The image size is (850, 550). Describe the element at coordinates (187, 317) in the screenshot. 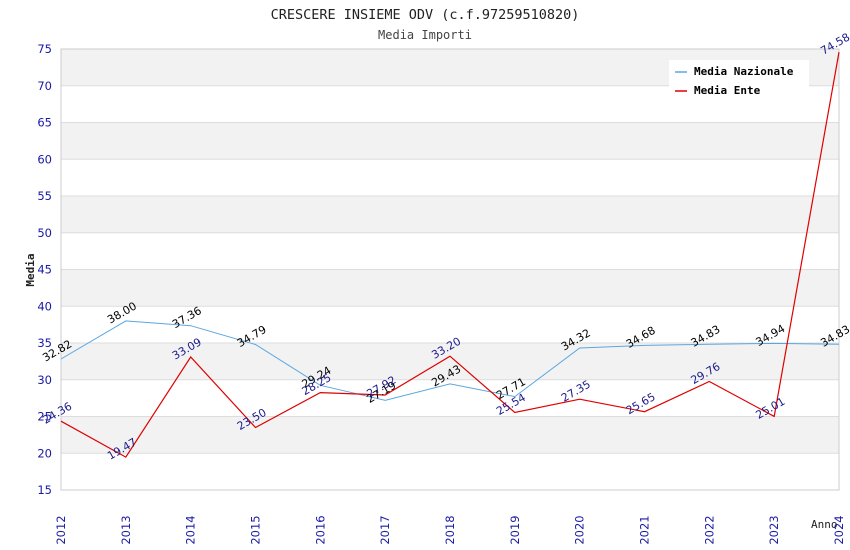

I see `data-label-media-nazionale: 37.36` at that location.